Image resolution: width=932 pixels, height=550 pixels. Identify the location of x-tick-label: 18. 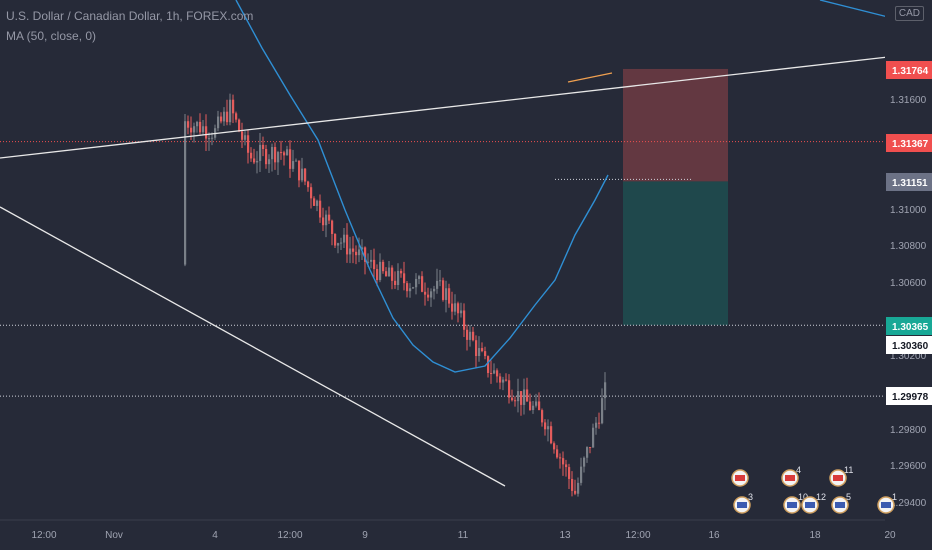
(815, 535).